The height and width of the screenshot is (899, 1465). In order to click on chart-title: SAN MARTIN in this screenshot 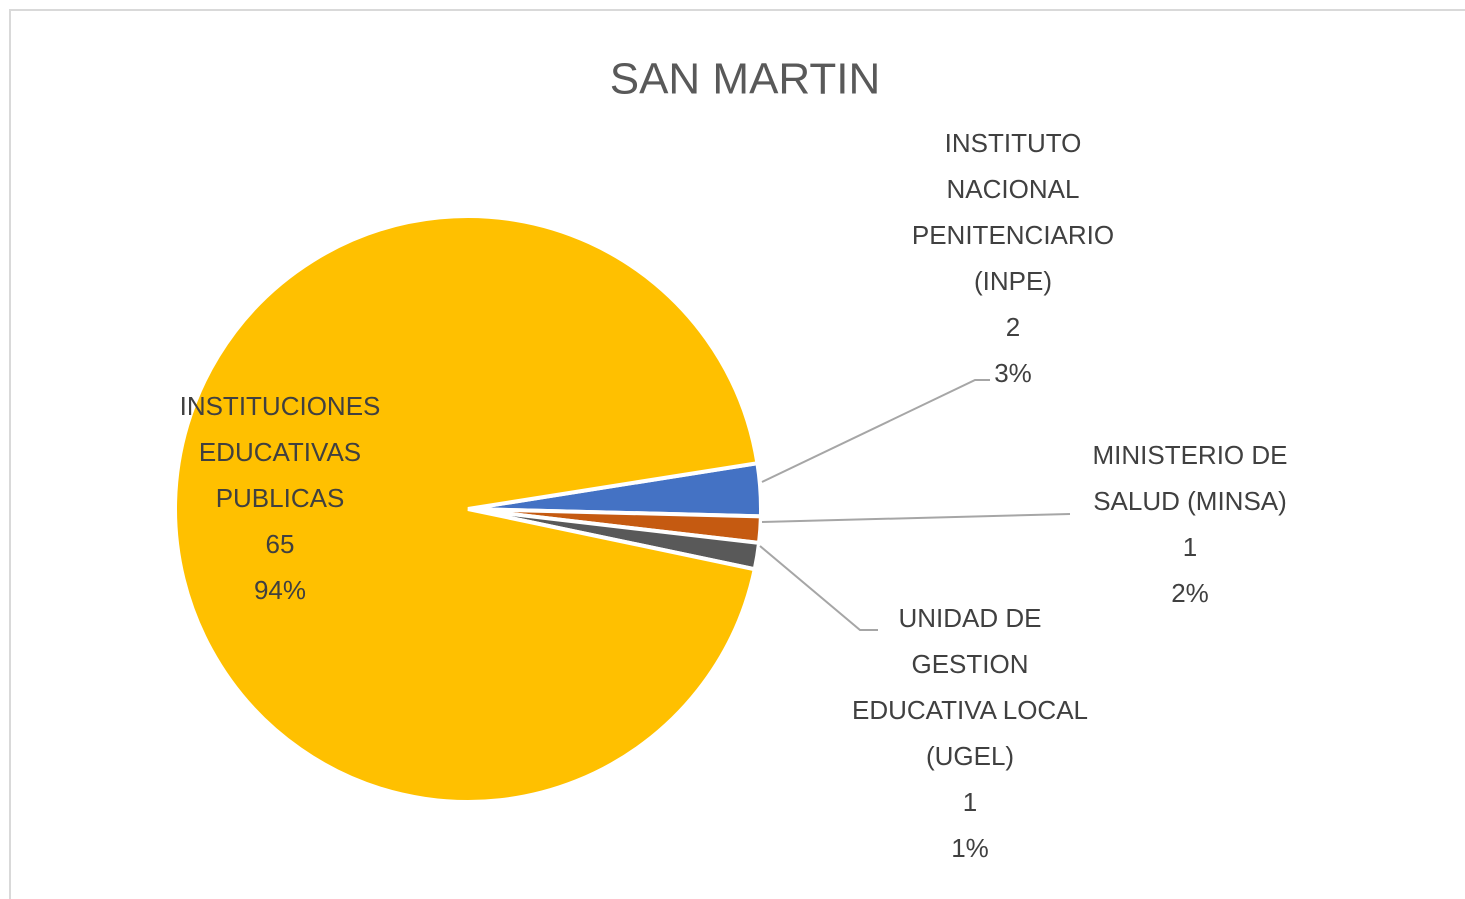, I will do `click(745, 79)`.